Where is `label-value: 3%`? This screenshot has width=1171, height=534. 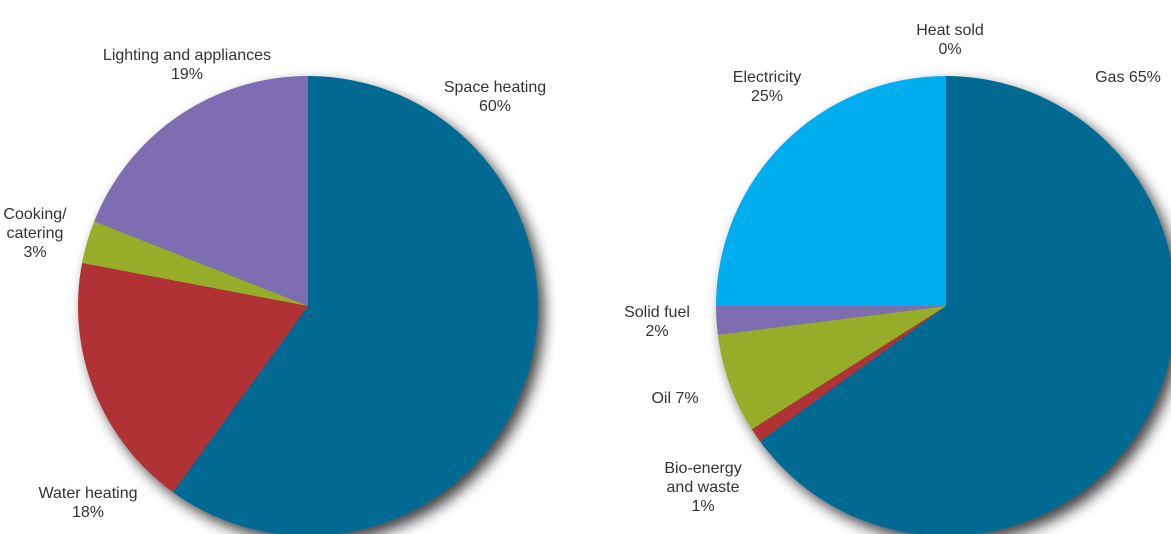 label-value: 3% is located at coordinates (35, 252).